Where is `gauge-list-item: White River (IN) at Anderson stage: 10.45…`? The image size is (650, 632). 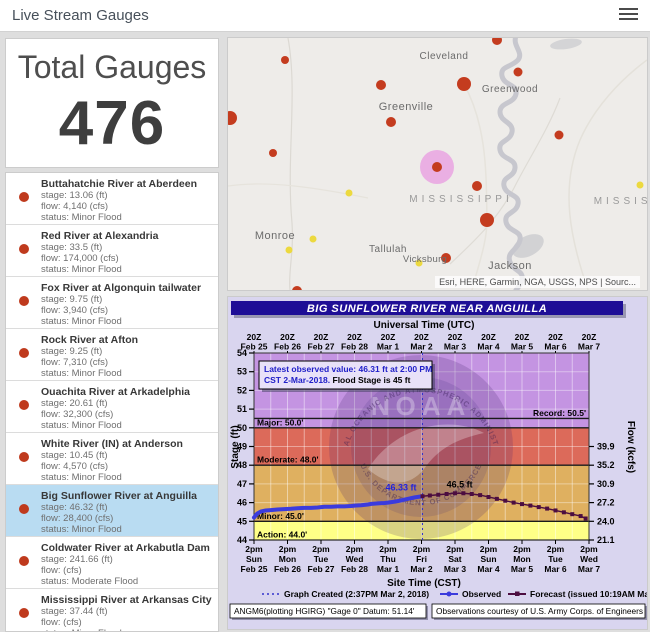 gauge-list-item: White River (IN) at Anderson stage: 10.45… is located at coordinates (112, 459).